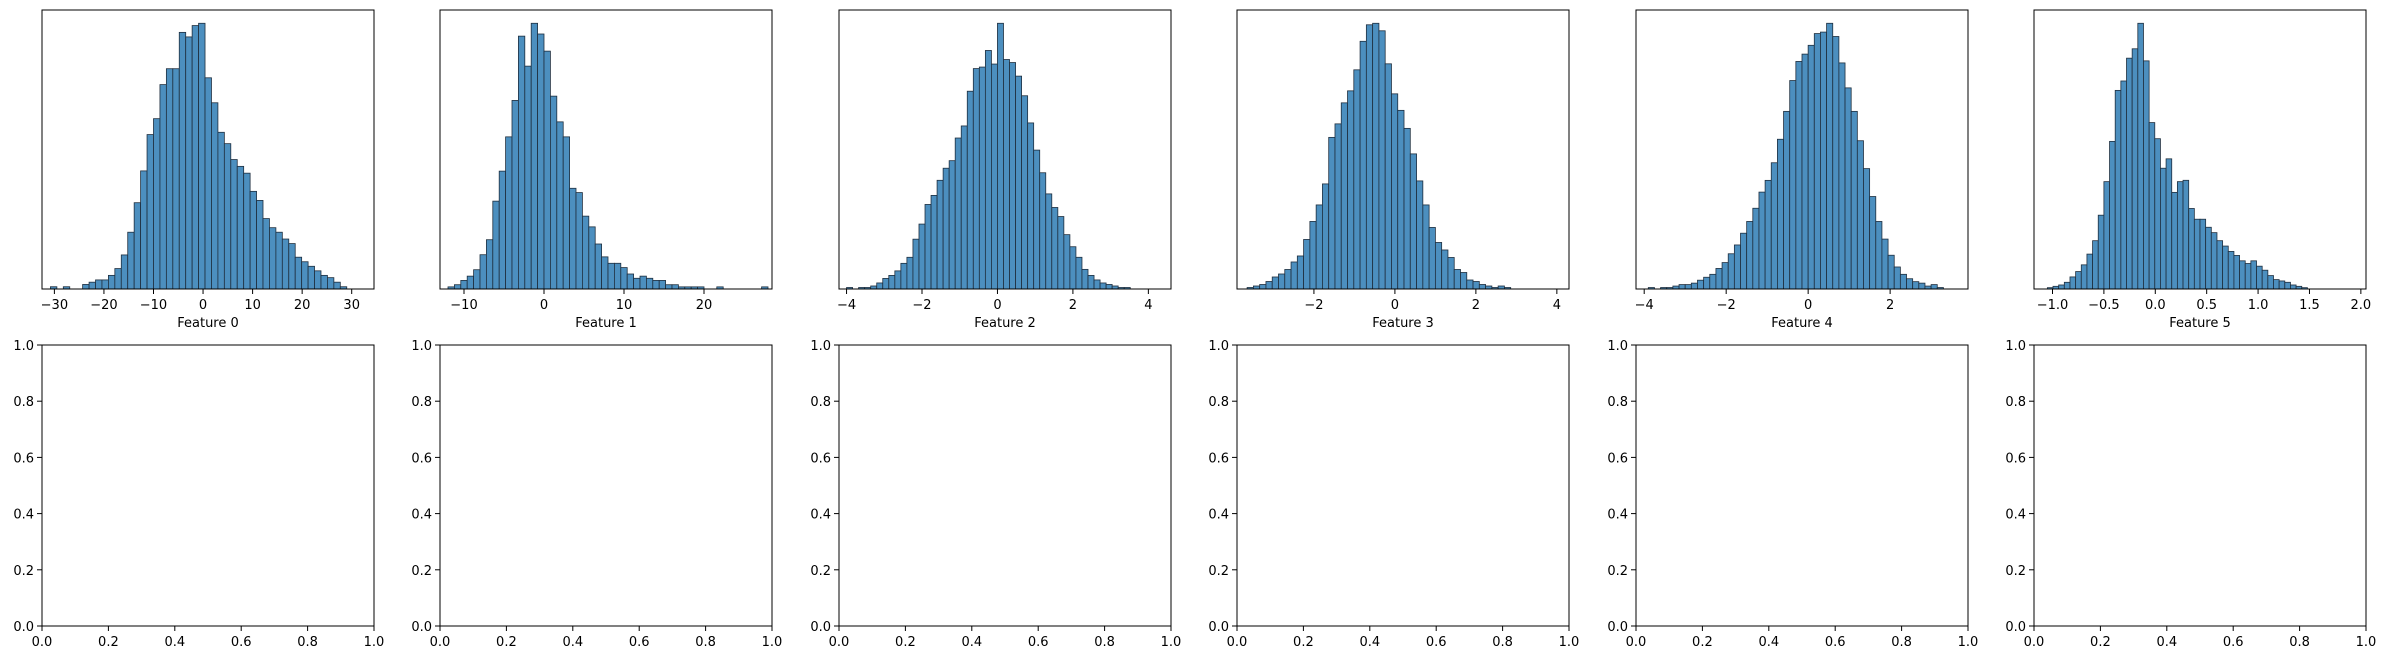  Describe the element at coordinates (2053, 305) in the screenshot. I see `x-tick-label: −1.0` at that location.